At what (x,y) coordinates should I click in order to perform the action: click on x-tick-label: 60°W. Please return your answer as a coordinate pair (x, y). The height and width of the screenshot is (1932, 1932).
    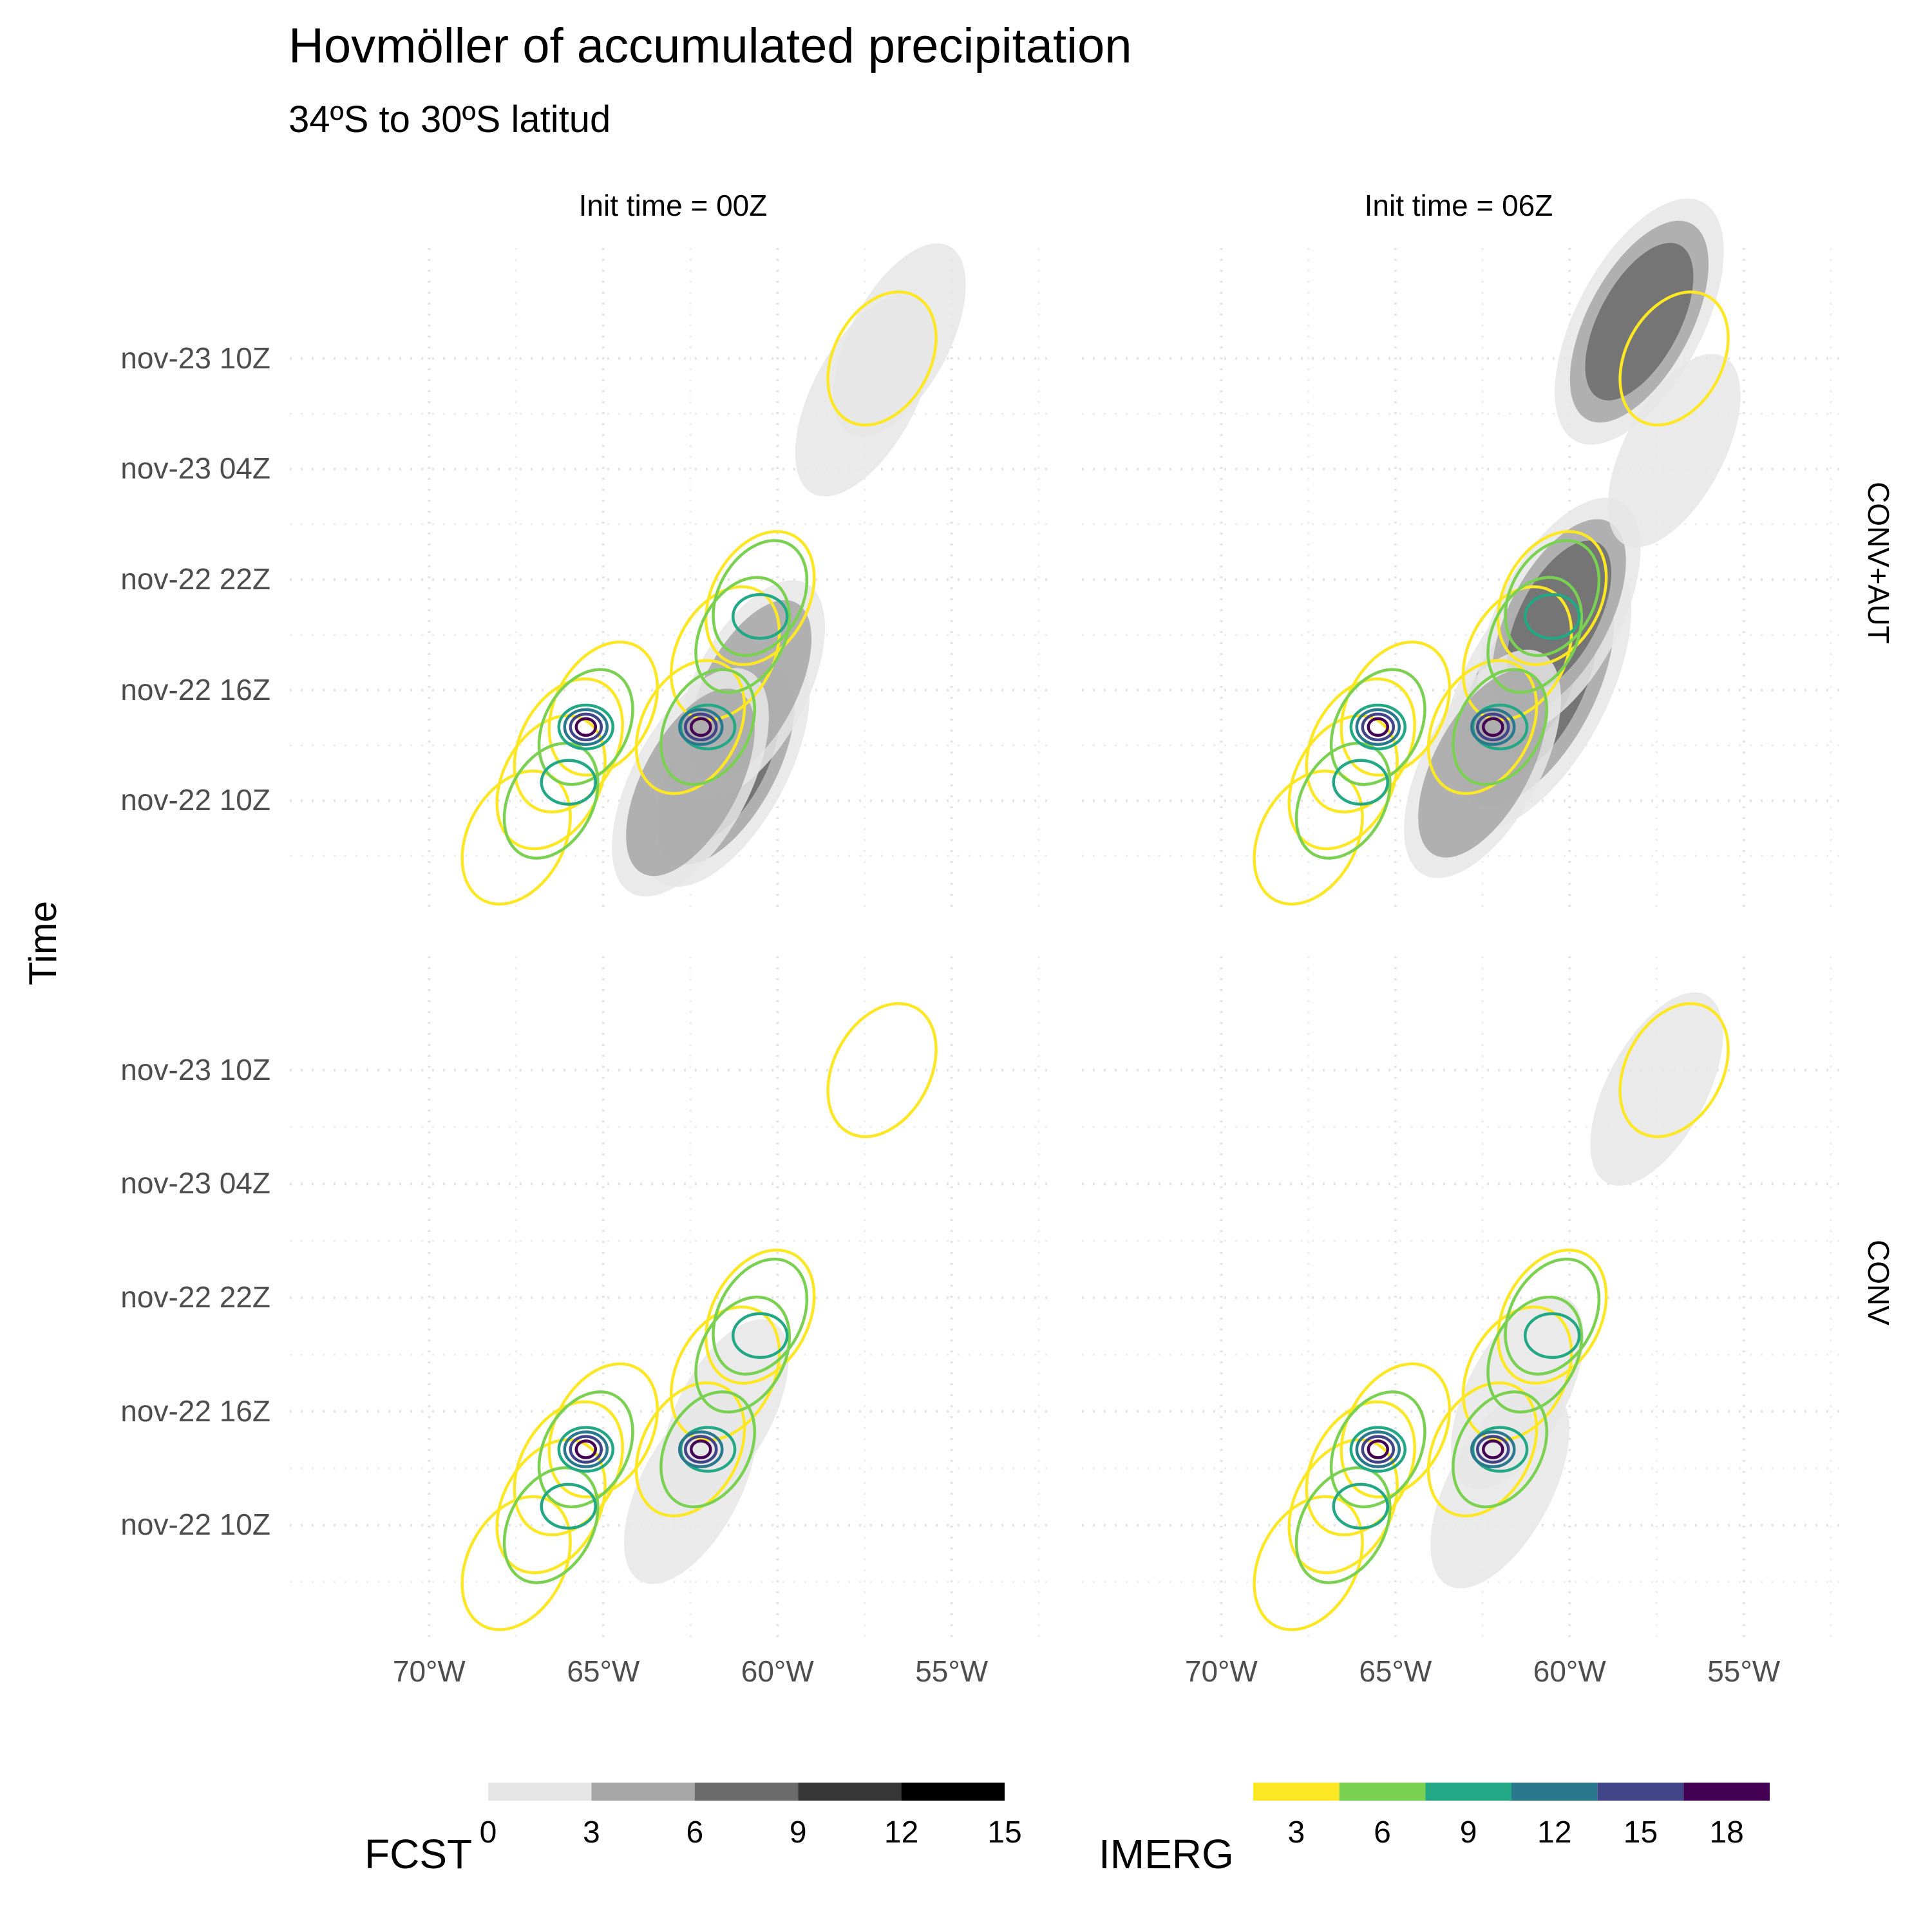
    Looking at the image, I should click on (1570, 1671).